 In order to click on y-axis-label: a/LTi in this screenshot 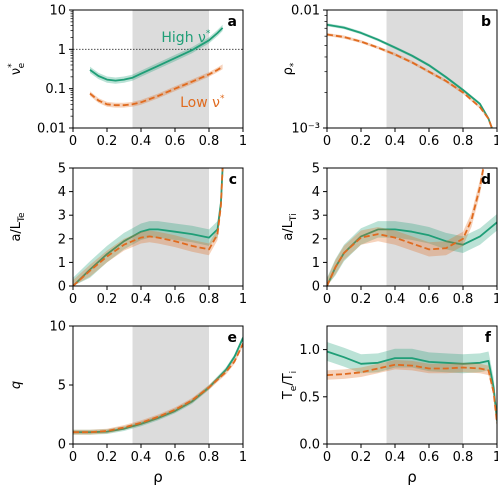, I will do `click(290, 226)`.